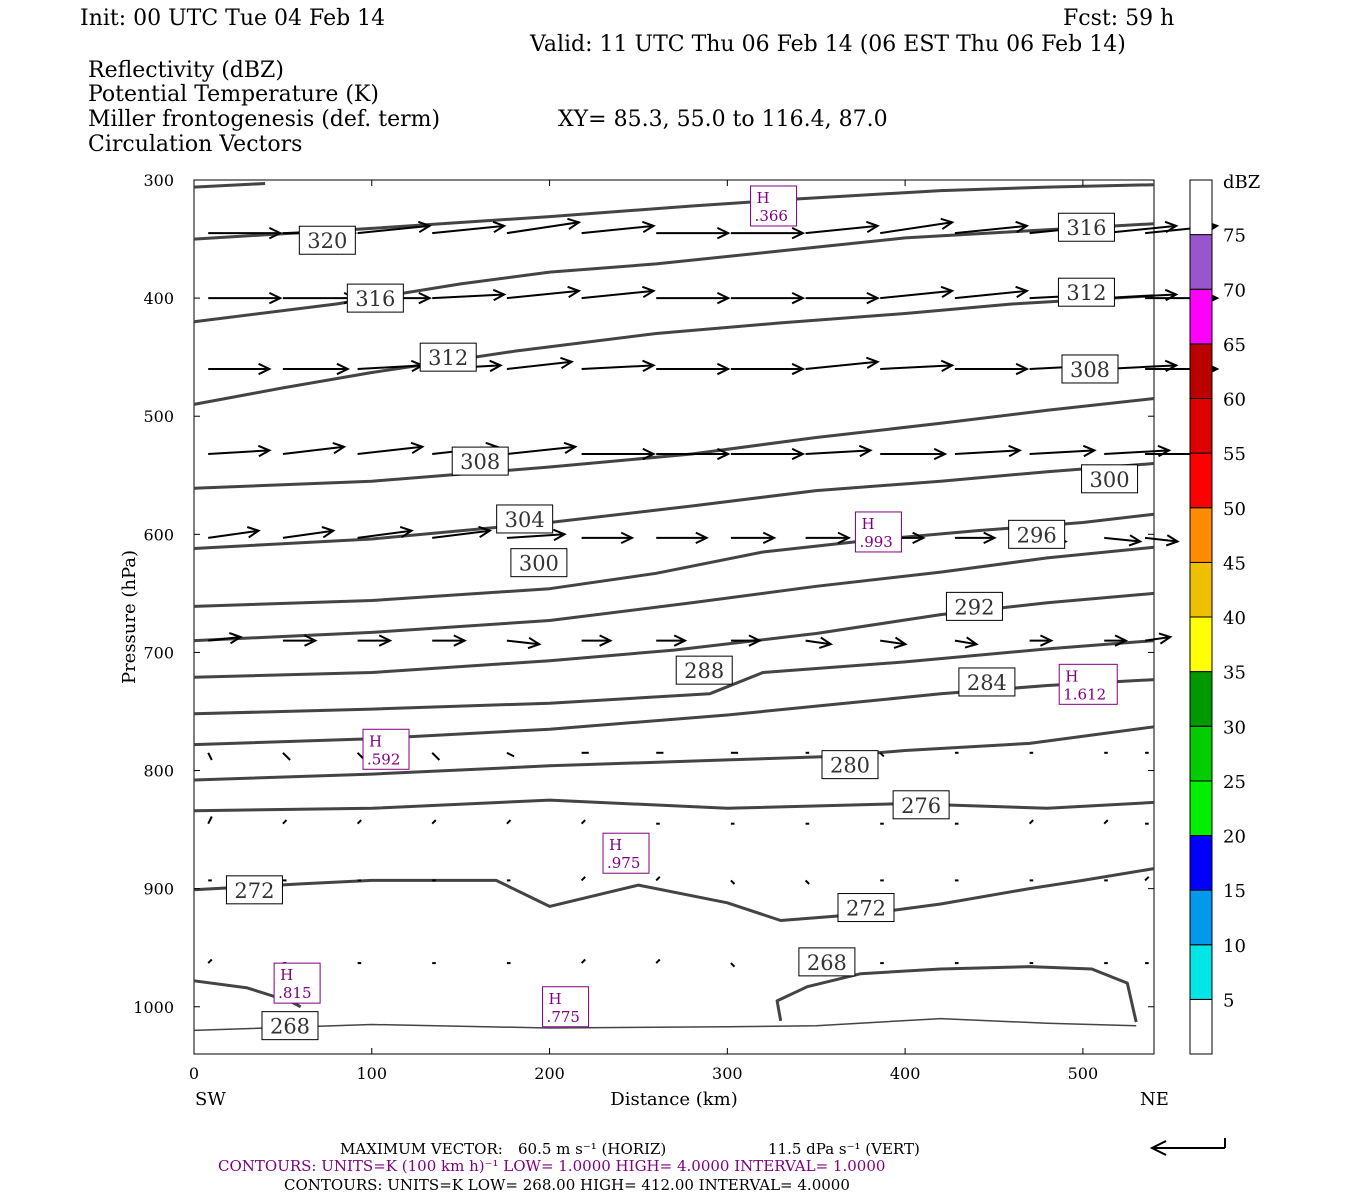  Describe the element at coordinates (592, 1149) in the screenshot. I see `max-vector-horiz: 60.5 m s⁻¹ (HORIZ)` at that location.